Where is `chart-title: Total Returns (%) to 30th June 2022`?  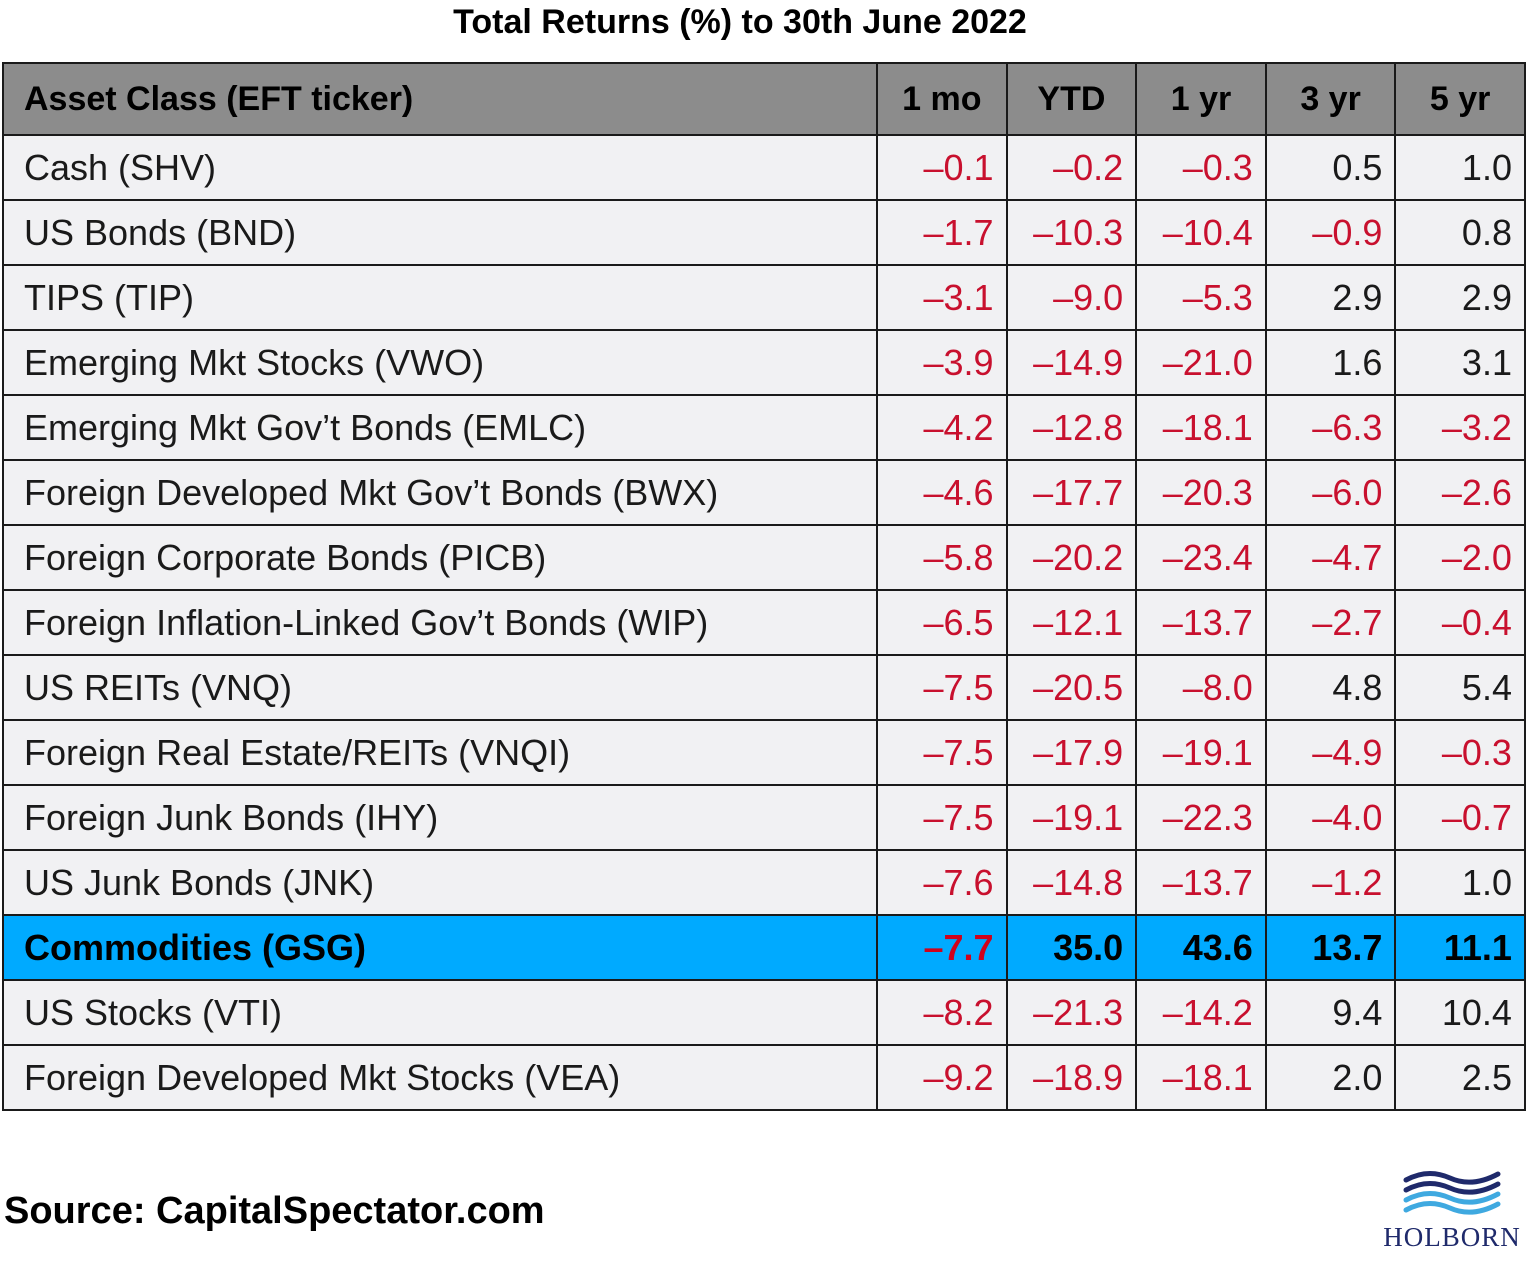 chart-title: Total Returns (%) to 30th June 2022 is located at coordinates (740, 22).